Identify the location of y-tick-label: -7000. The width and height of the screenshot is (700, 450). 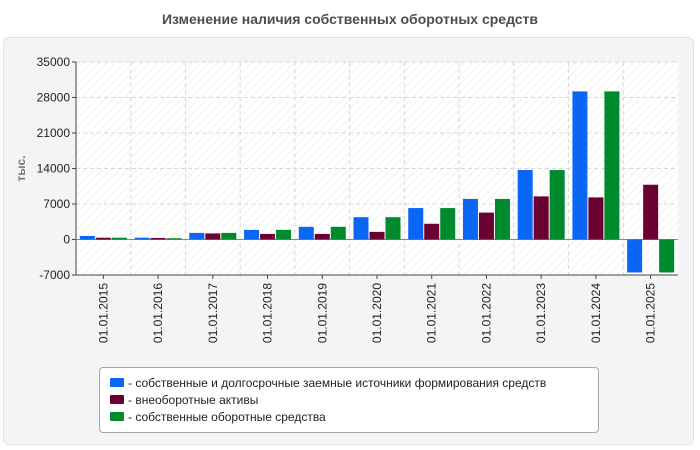
(54, 275).